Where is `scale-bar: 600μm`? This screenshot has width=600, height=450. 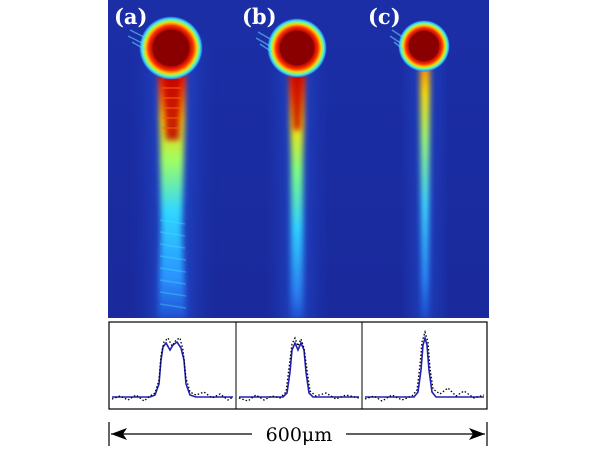
scale-bar: 600μm is located at coordinates (298, 434).